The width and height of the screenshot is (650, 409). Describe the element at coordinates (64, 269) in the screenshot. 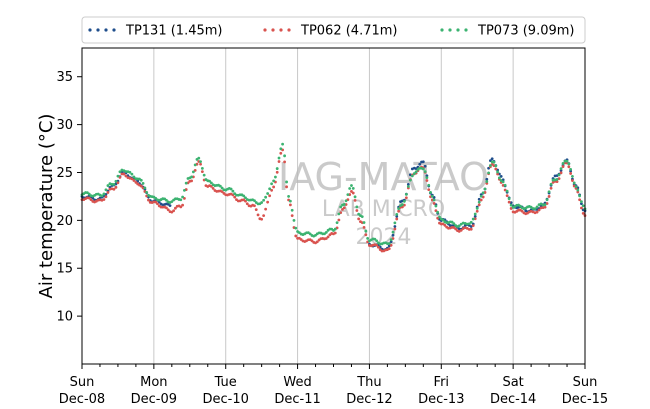

I see `y-tick-label: 15` at that location.